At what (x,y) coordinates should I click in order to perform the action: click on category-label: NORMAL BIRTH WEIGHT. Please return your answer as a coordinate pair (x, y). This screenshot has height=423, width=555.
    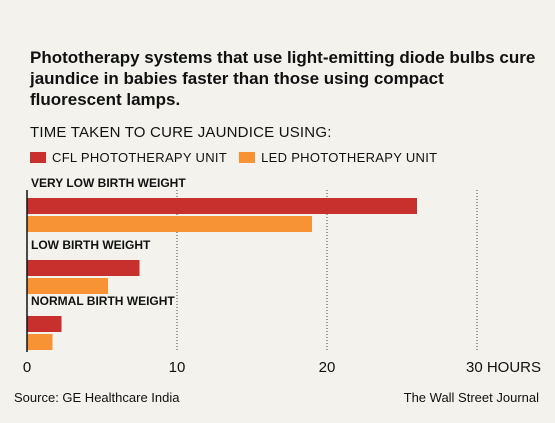
    Looking at the image, I should click on (103, 301).